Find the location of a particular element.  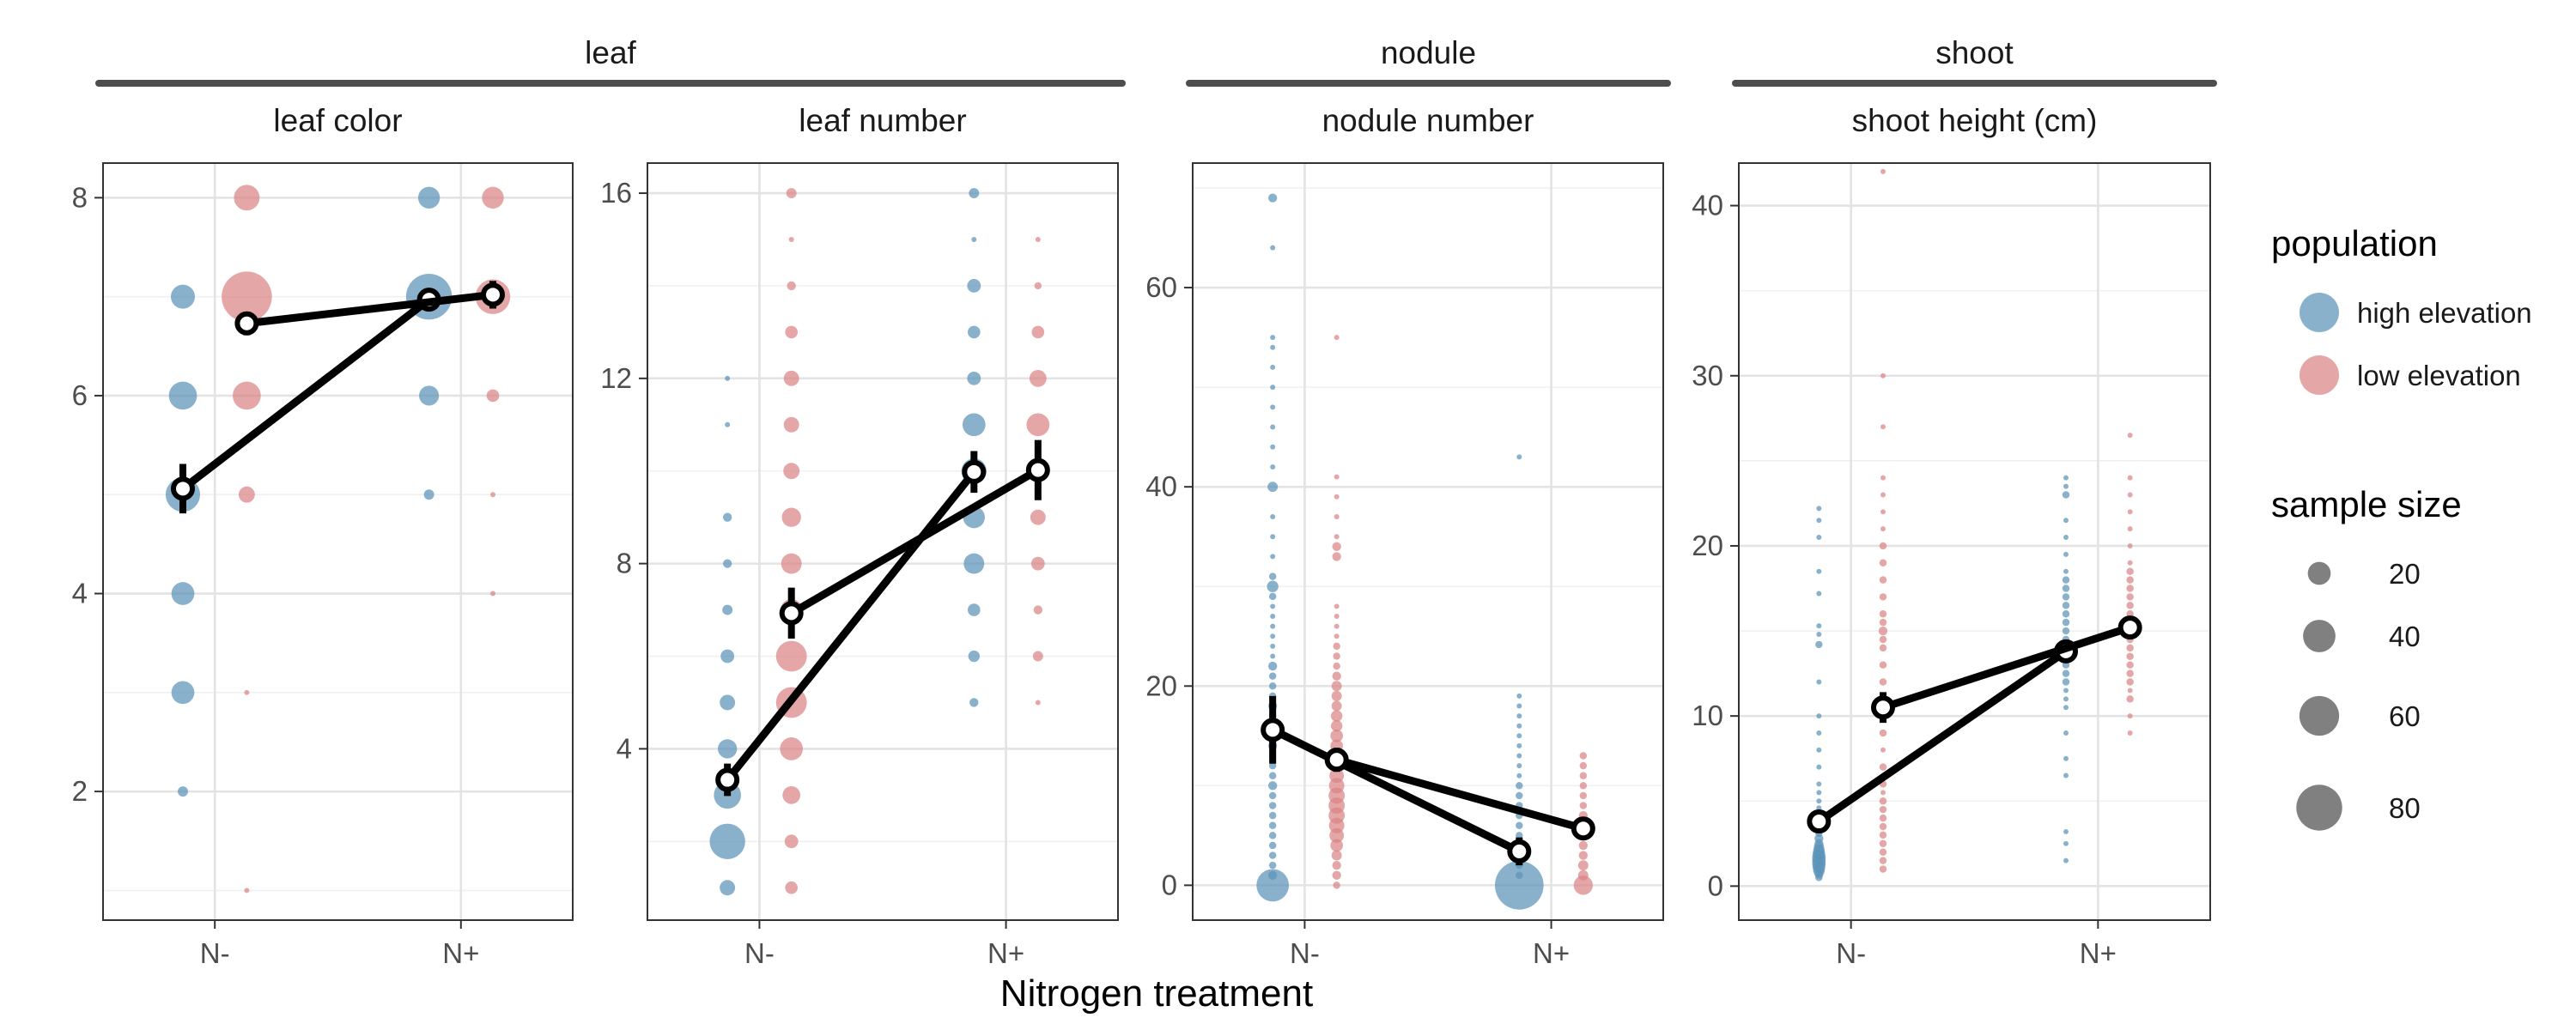

y-tick-label: 2 is located at coordinates (80, 791).